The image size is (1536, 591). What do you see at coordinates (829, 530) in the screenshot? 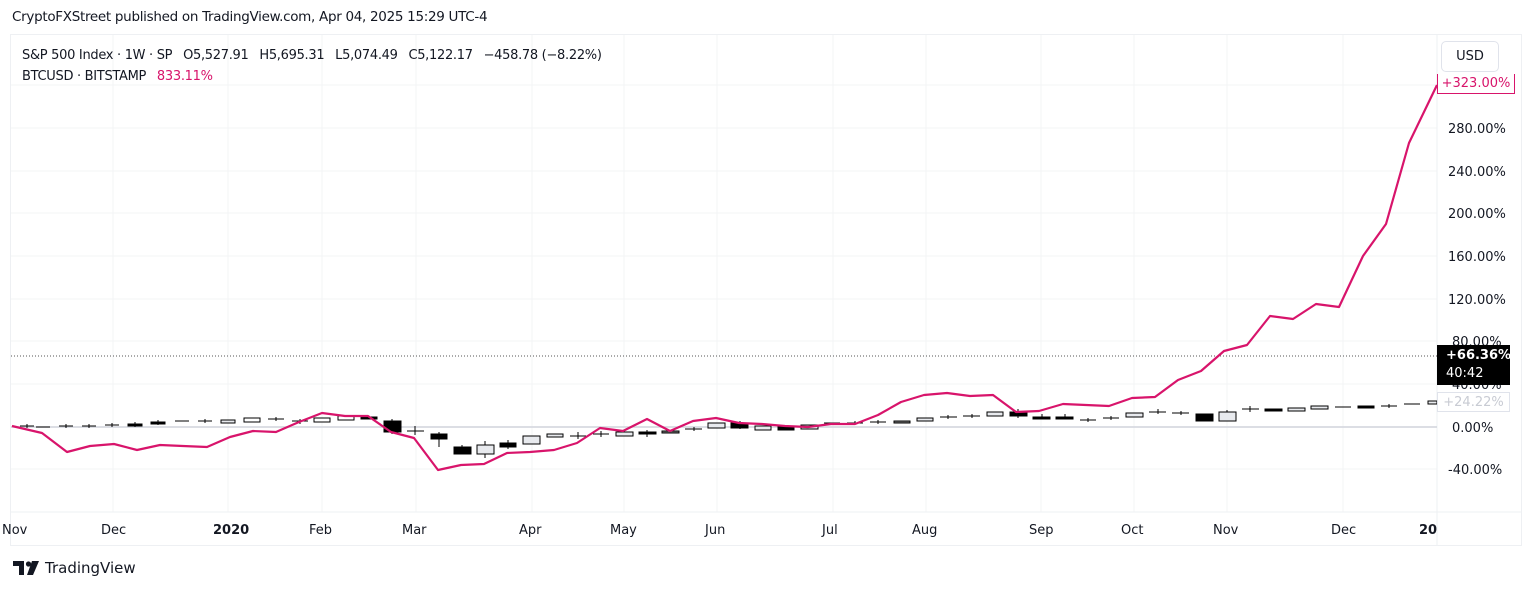
I see `svg-text: Jul` at bounding box center [829, 530].